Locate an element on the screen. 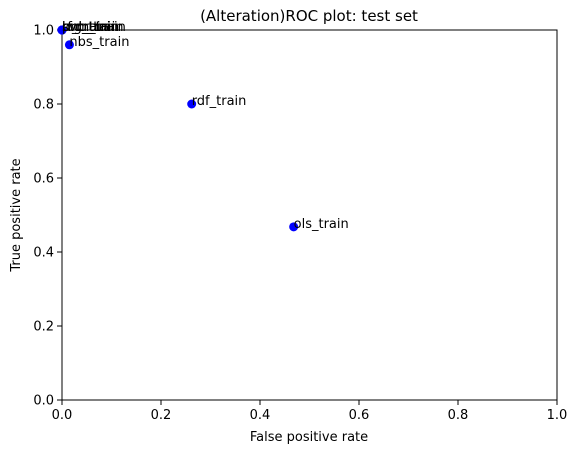 The height and width of the screenshot is (453, 578). y-tick-label: 0.8 is located at coordinates (43, 105).